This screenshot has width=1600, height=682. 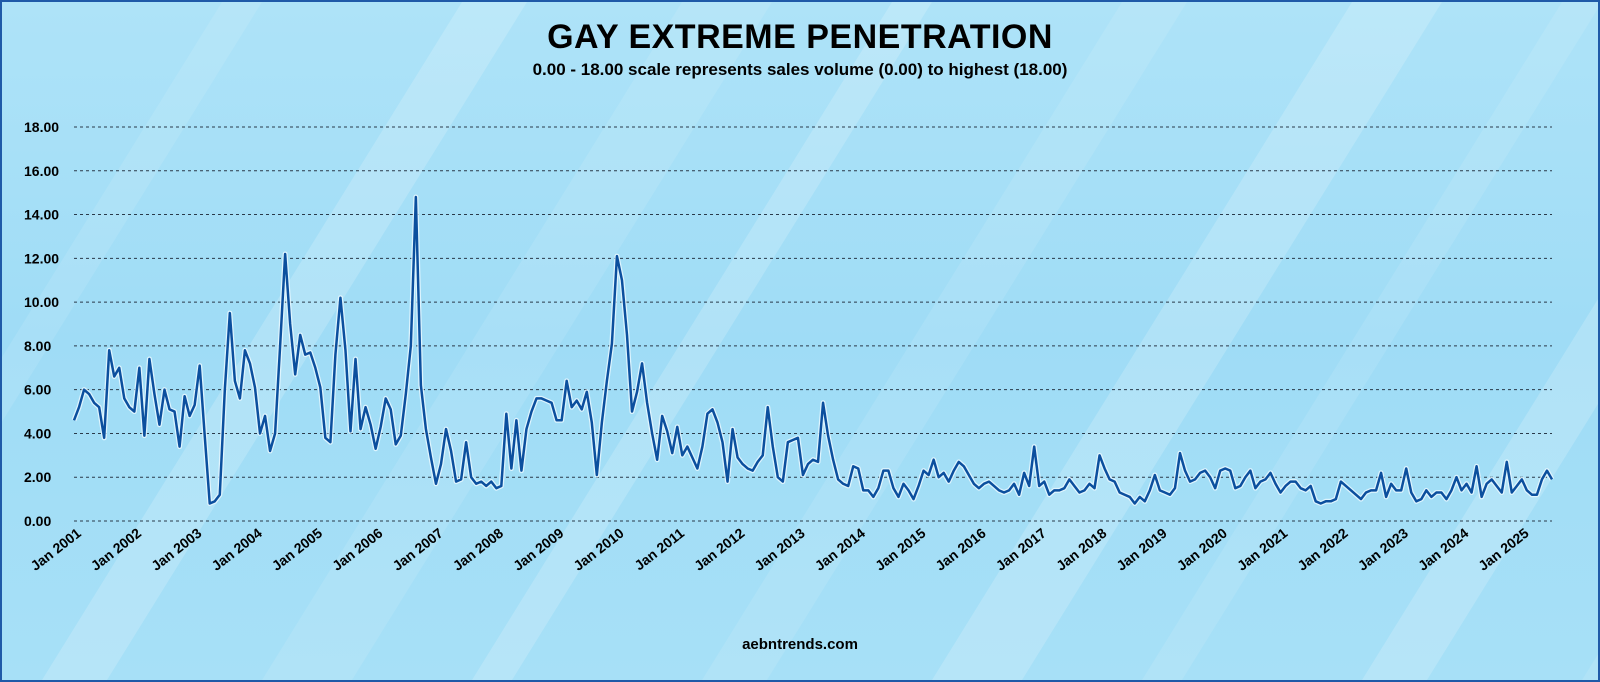 I want to click on x-tick-label: Jan 2001, so click(x=55, y=549).